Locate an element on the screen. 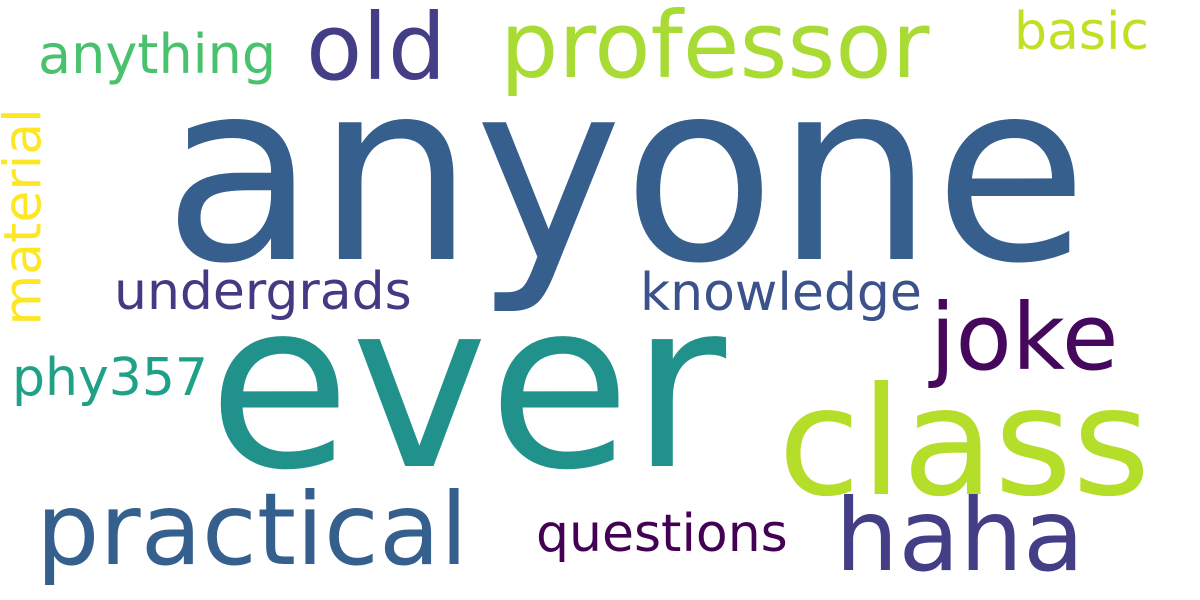 This screenshot has width=1200, height=600. word-anything: anything is located at coordinates (157, 54).